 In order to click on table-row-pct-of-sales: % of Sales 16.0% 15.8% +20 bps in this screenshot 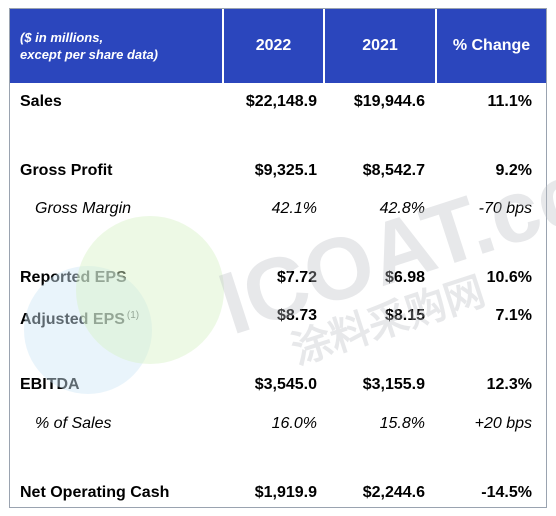, I will do `click(278, 424)`.